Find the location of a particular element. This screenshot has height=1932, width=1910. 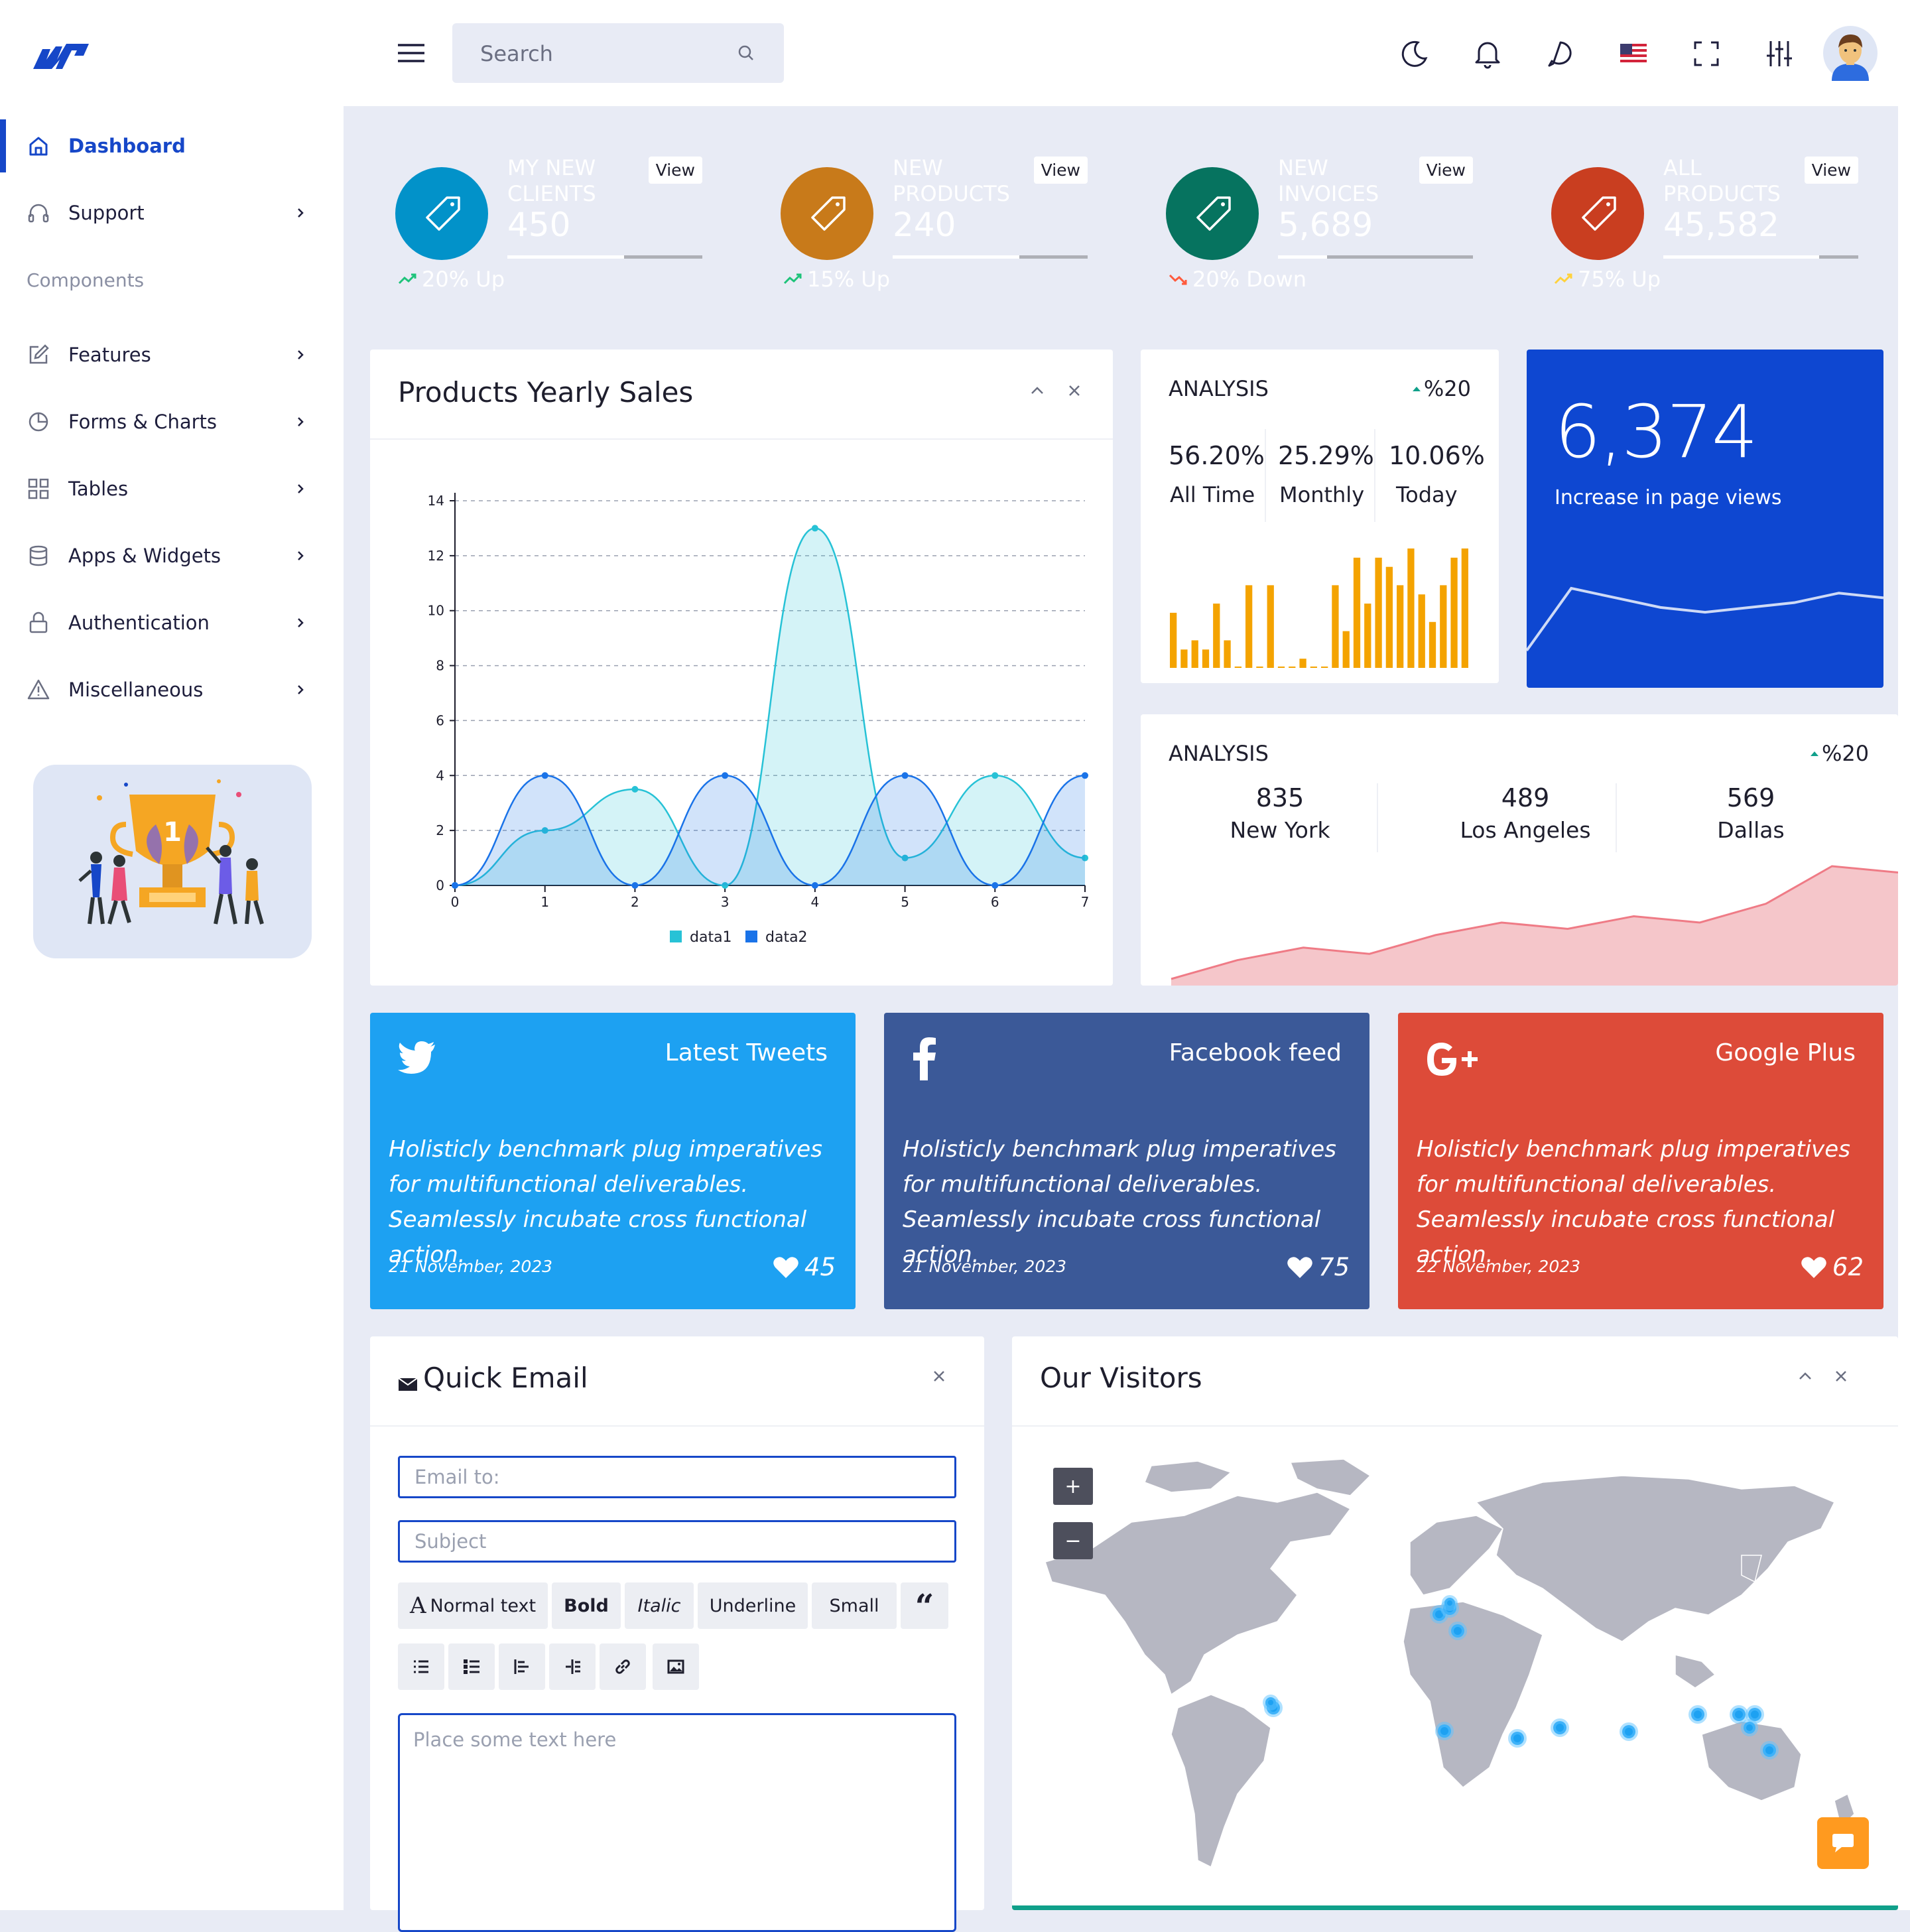

map-zoom-in-button: + is located at coordinates (1073, 1487).